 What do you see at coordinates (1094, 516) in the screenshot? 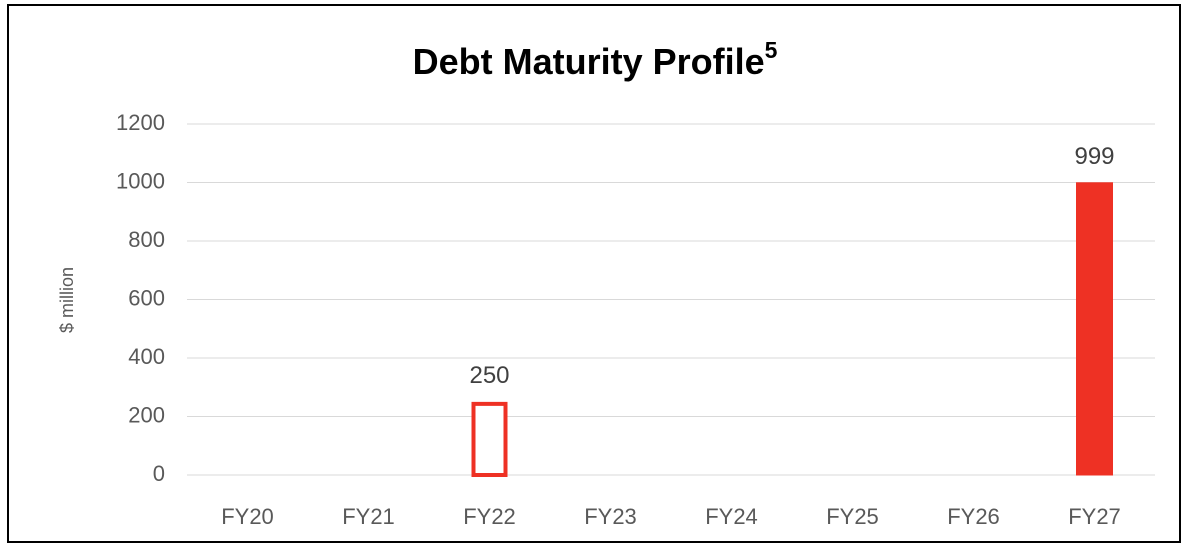
I see `x-tick-label: FY27` at bounding box center [1094, 516].